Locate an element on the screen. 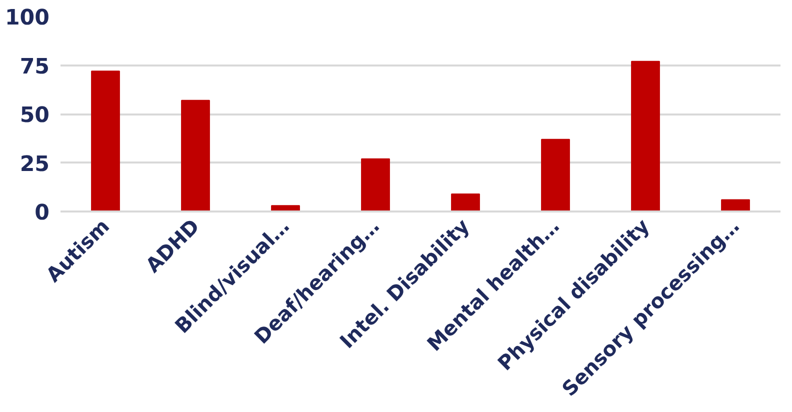 The image size is (792, 412). y-tick-label: 100 is located at coordinates (27, 18).